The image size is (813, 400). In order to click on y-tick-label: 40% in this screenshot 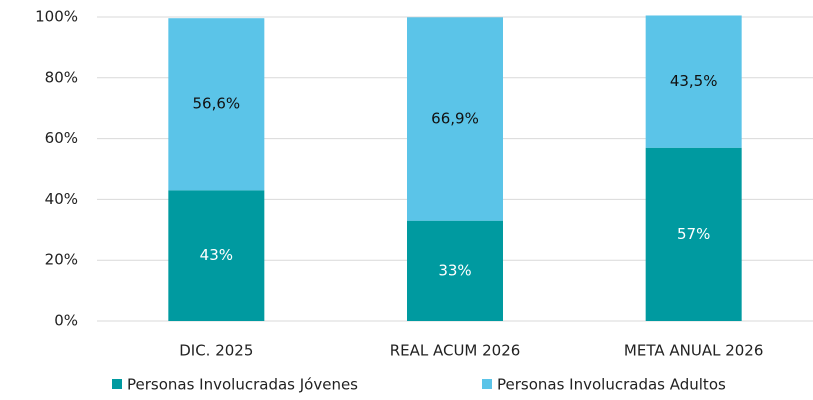, I will do `click(61, 199)`.